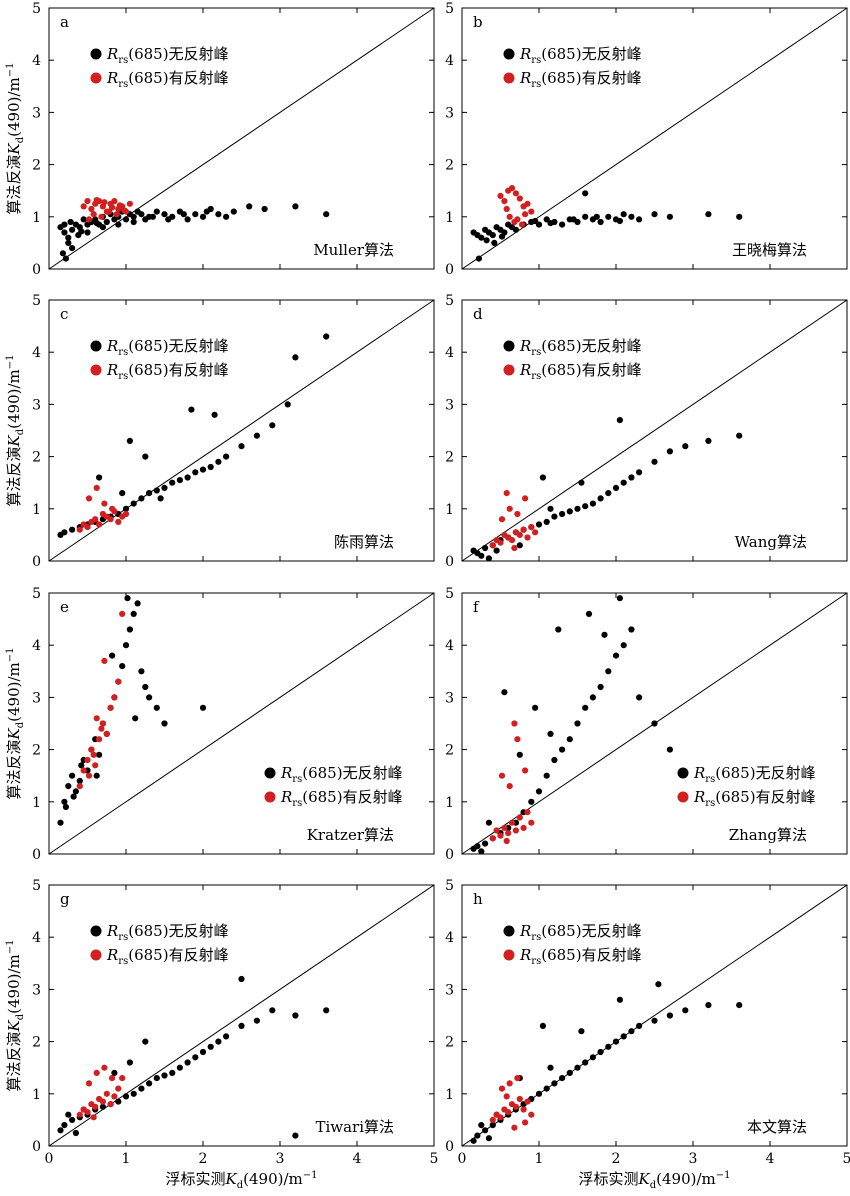  I want to click on y-tick-label: 3, so click(36, 405).